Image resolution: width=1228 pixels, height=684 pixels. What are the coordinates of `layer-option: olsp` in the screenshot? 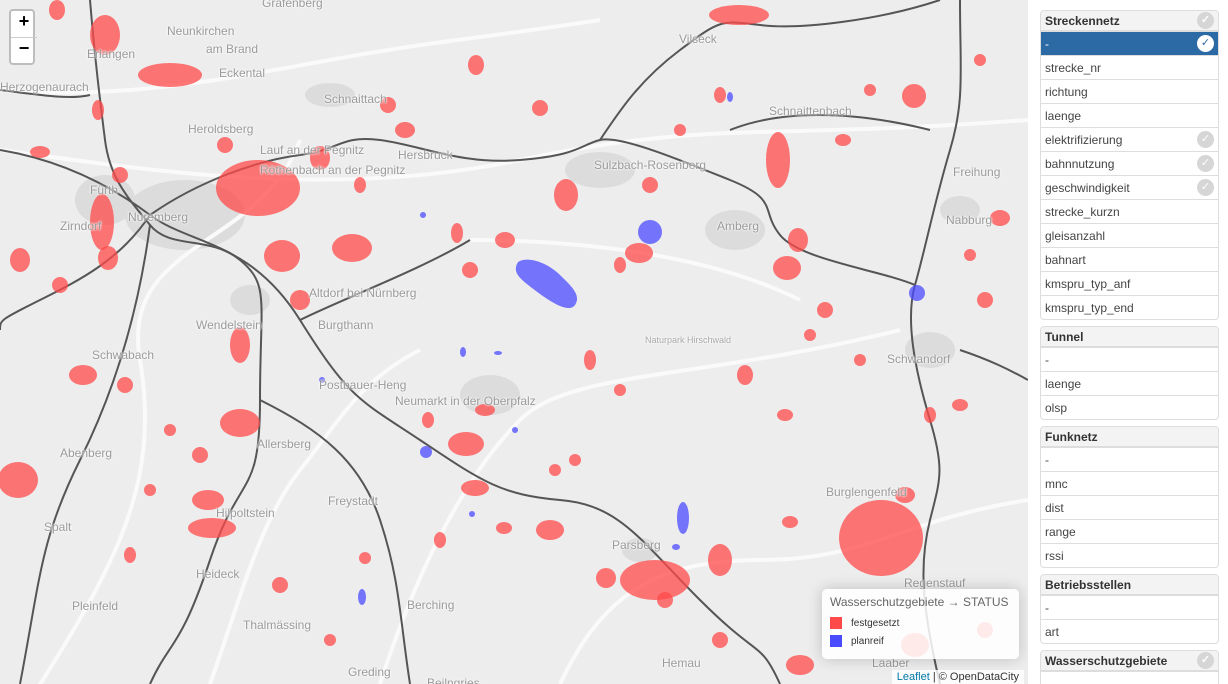 It's located at (1129, 407).